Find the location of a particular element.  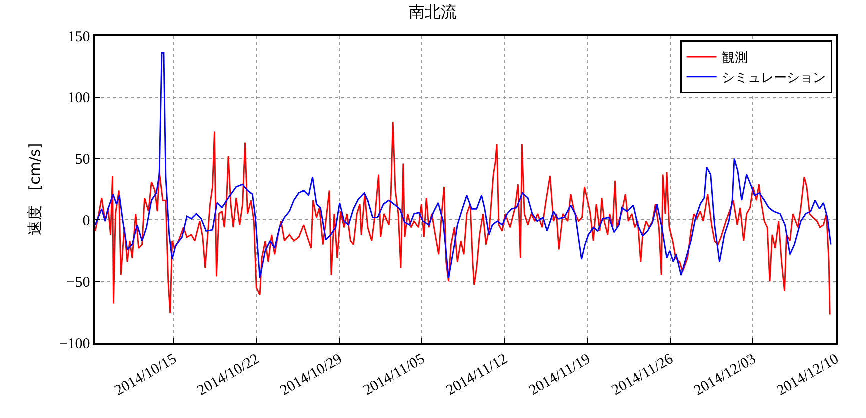

chart-title: 南北流 is located at coordinates (433, 12).